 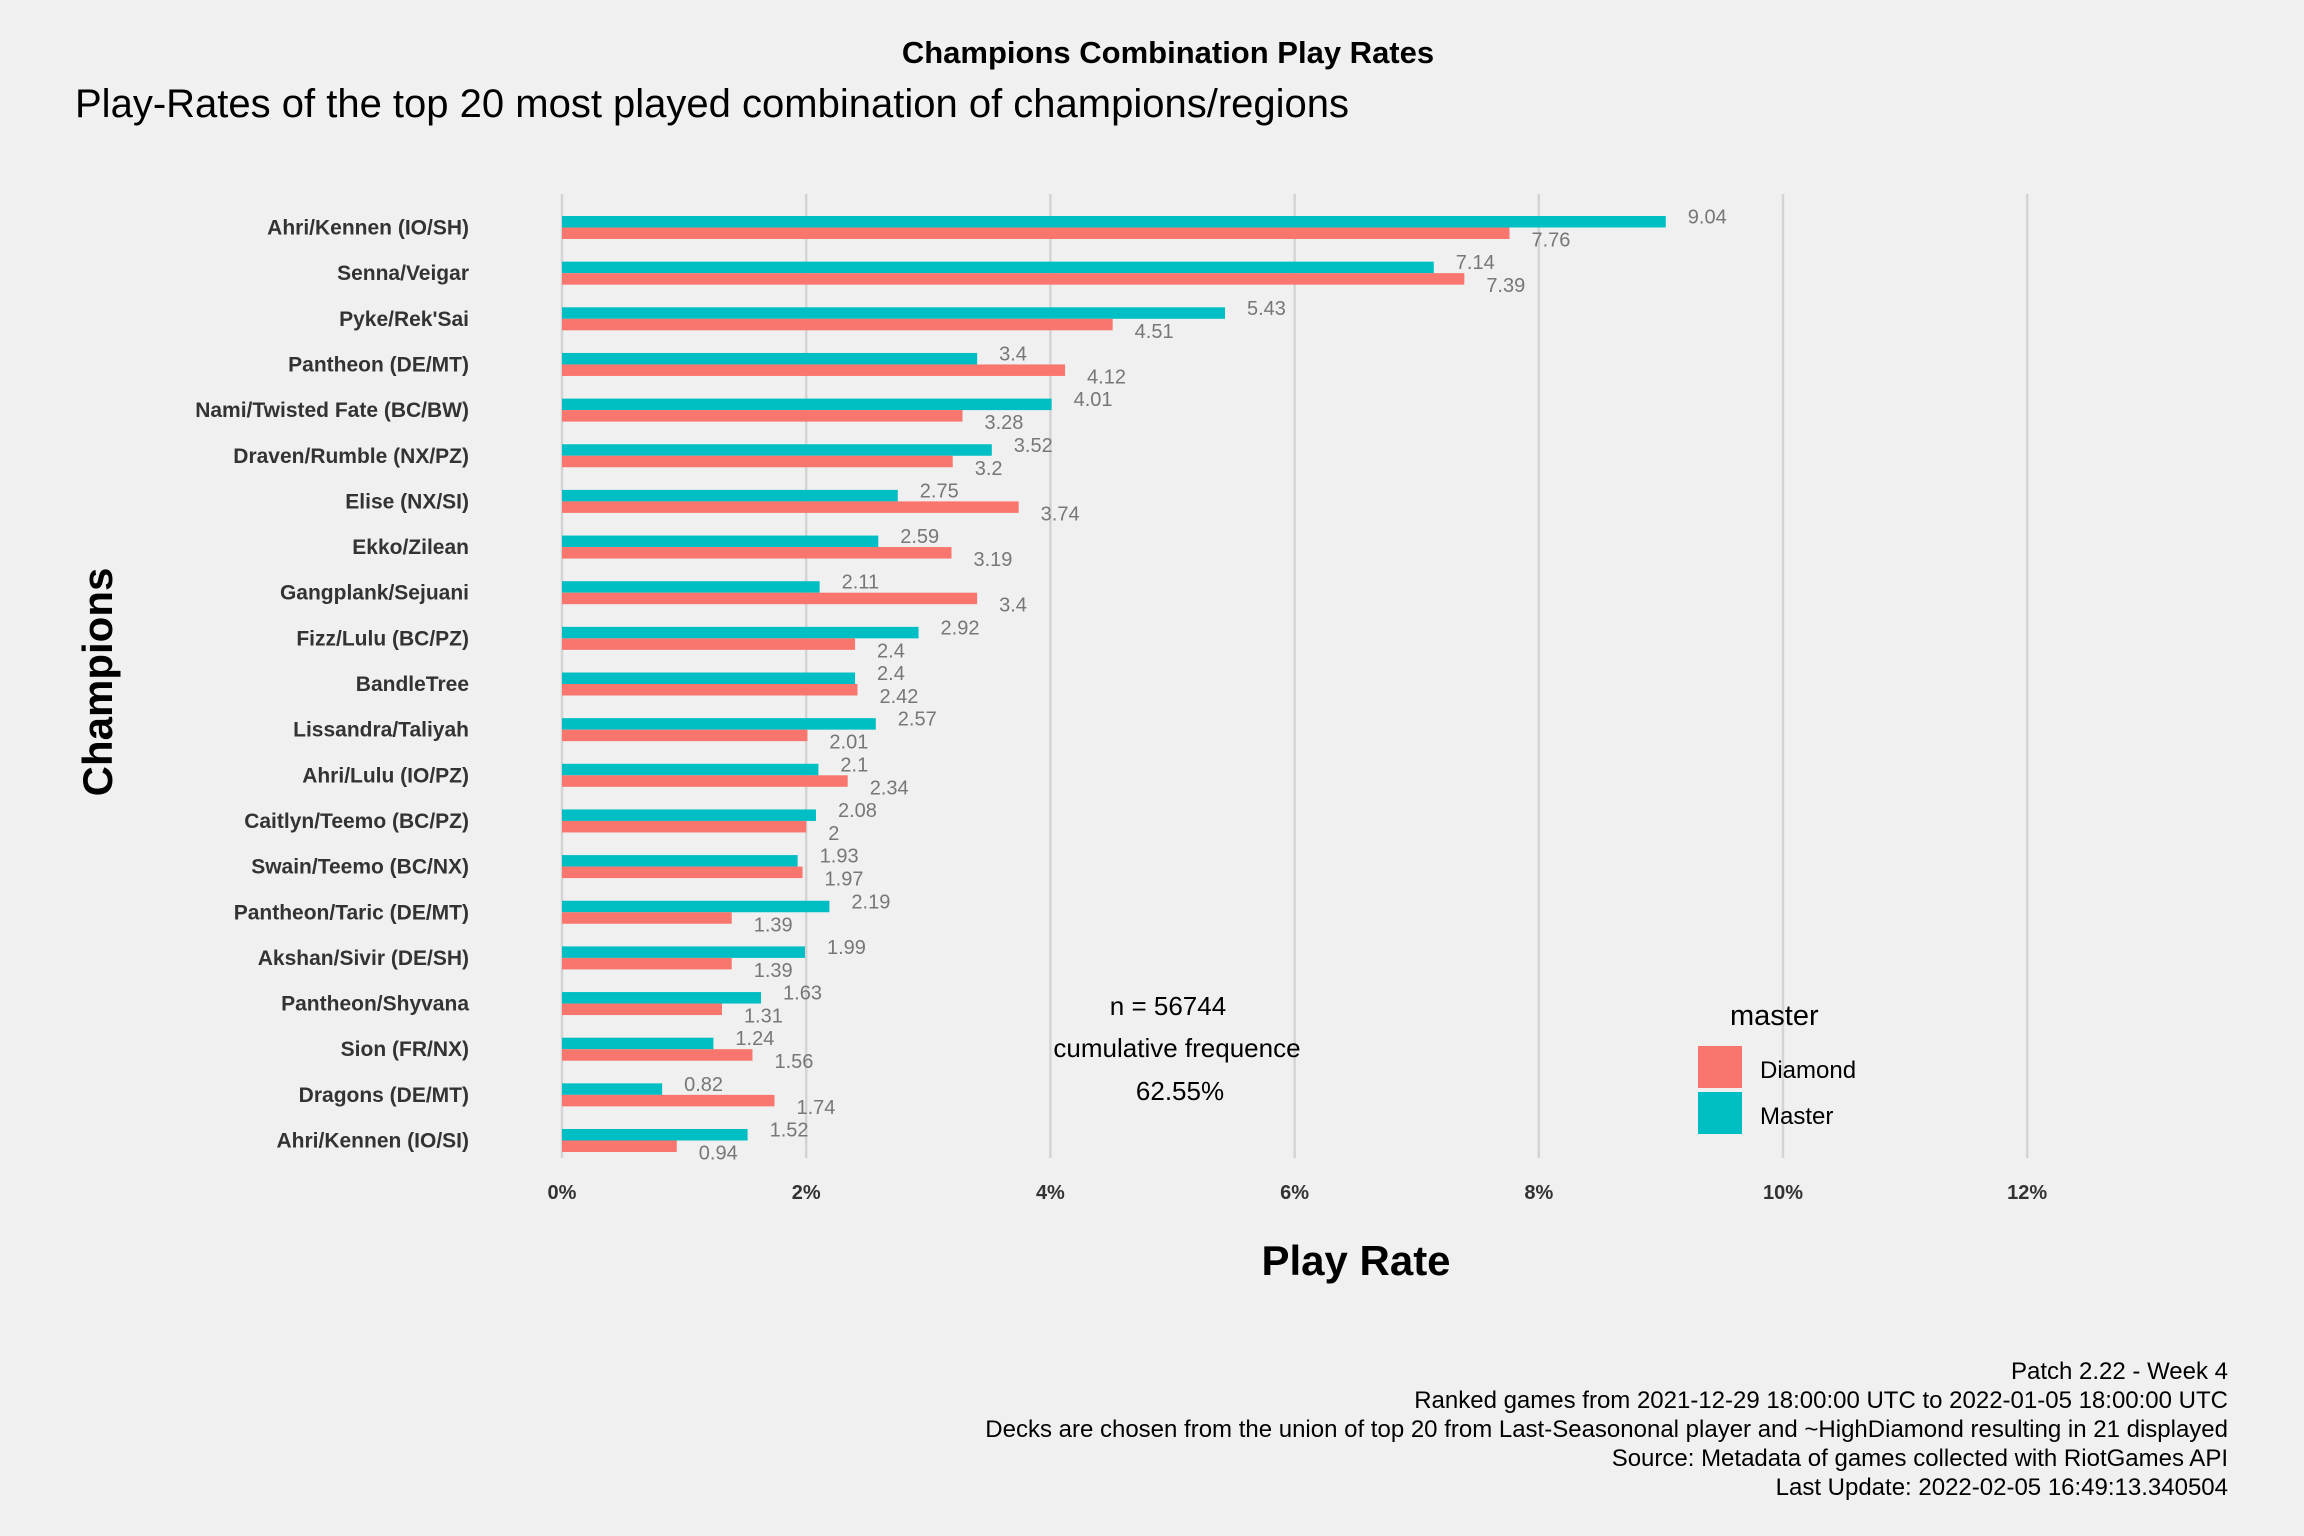 What do you see at coordinates (889, 788) in the screenshot?
I see `data-label-diamond: 2.34` at bounding box center [889, 788].